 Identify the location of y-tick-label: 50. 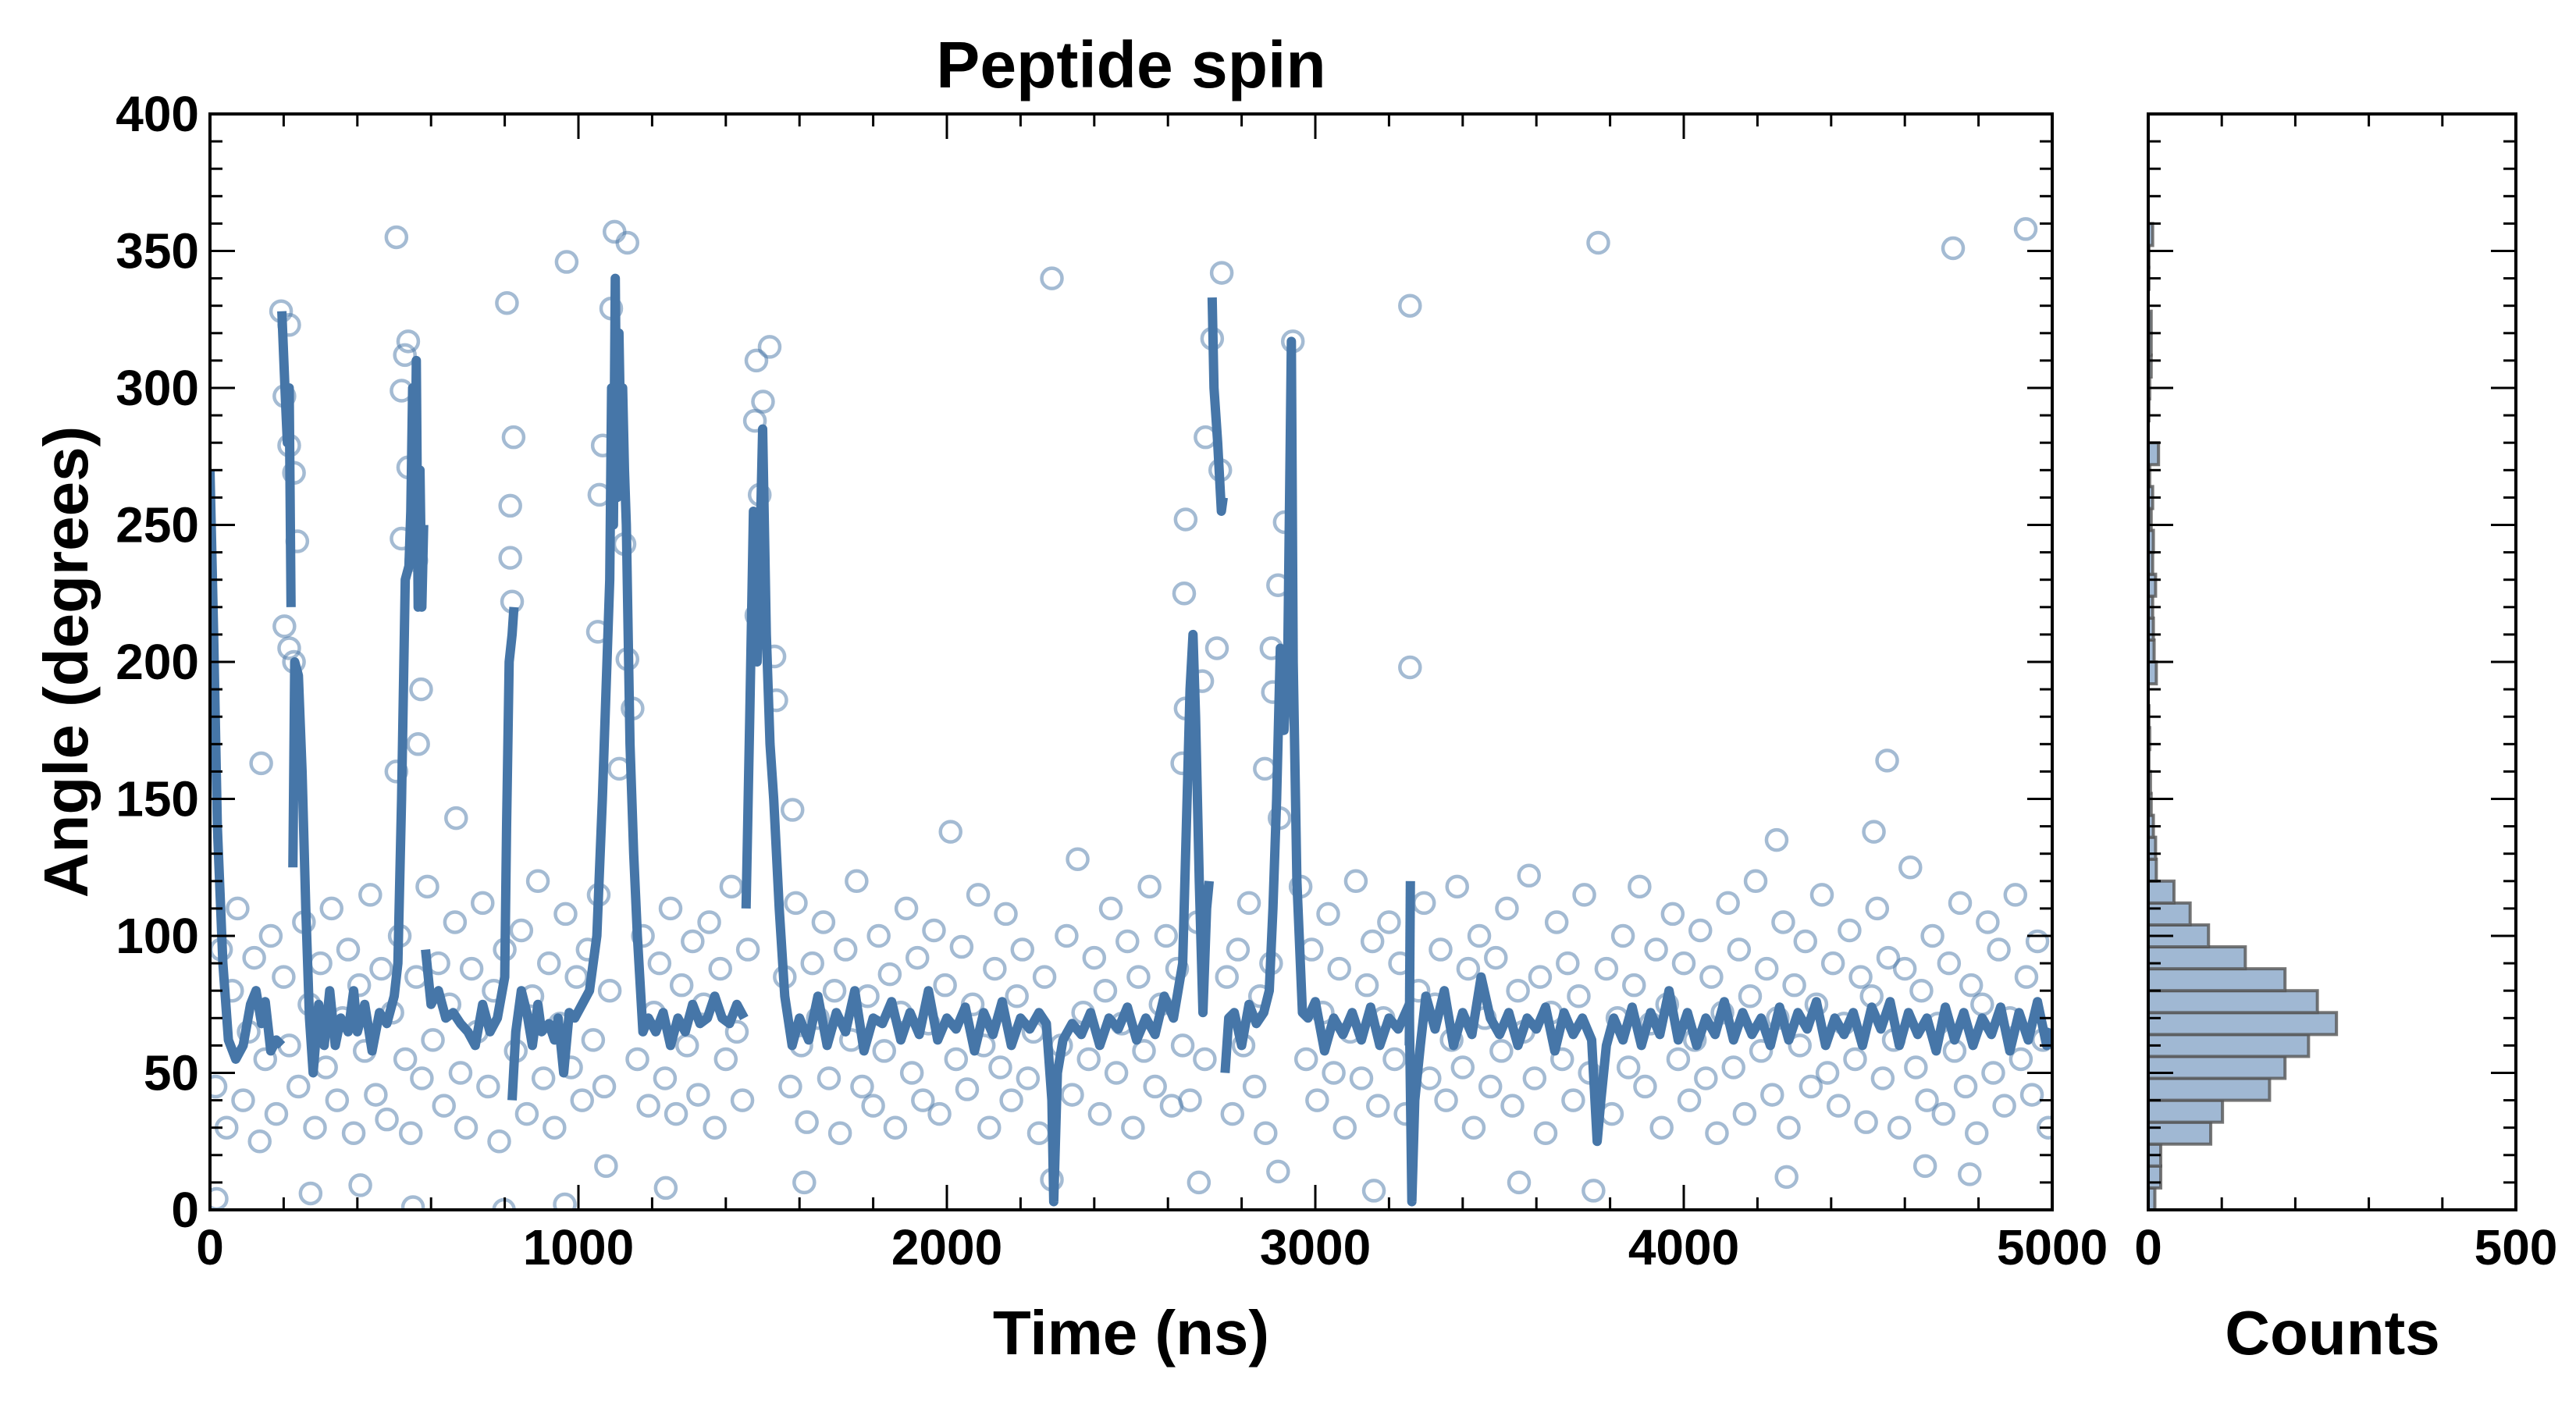
(171, 1073).